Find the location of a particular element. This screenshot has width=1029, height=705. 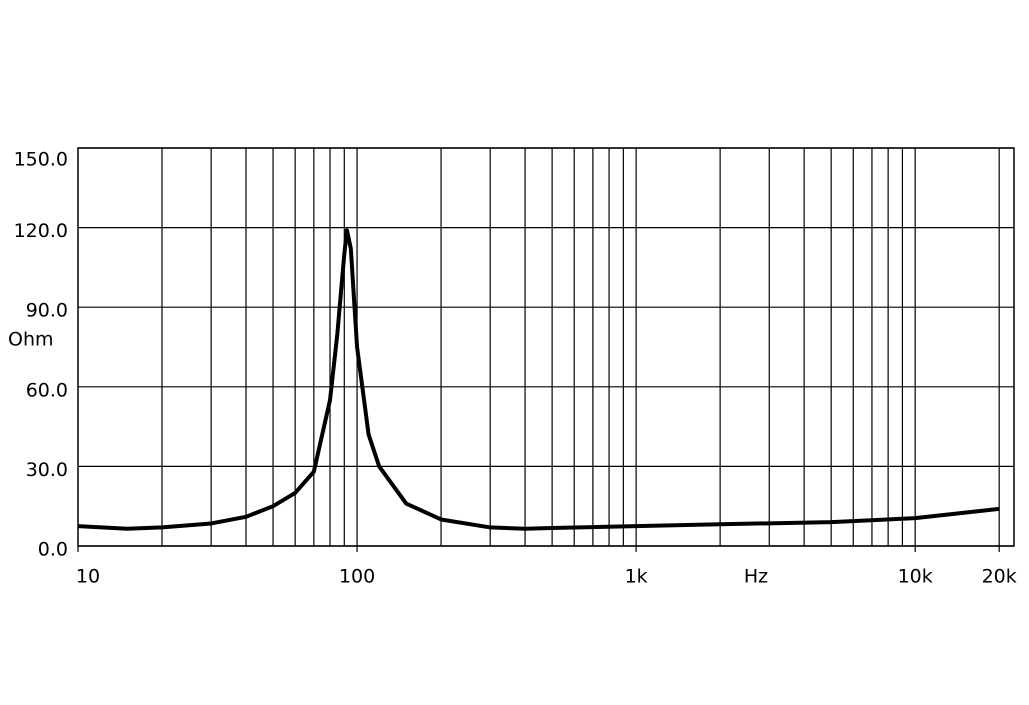

x-tick-label: 10k is located at coordinates (915, 577).